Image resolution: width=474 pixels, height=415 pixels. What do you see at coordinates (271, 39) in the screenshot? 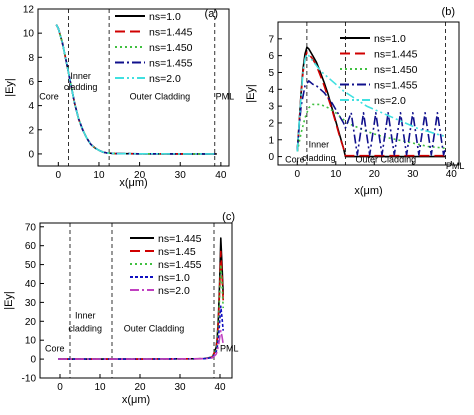
I see `y-tick-label: 7` at bounding box center [271, 39].